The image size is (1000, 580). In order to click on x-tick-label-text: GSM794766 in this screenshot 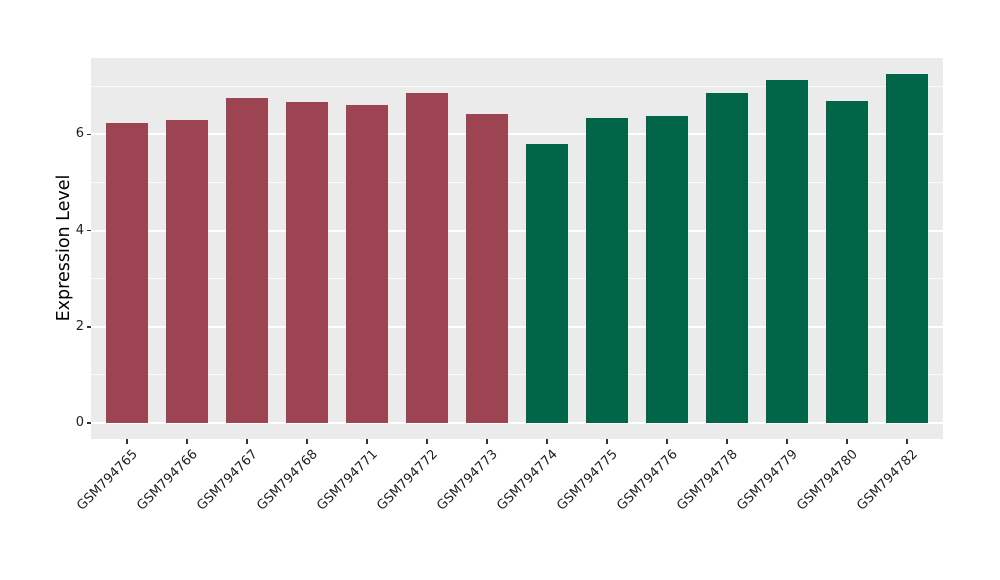, I will do `click(167, 480)`.